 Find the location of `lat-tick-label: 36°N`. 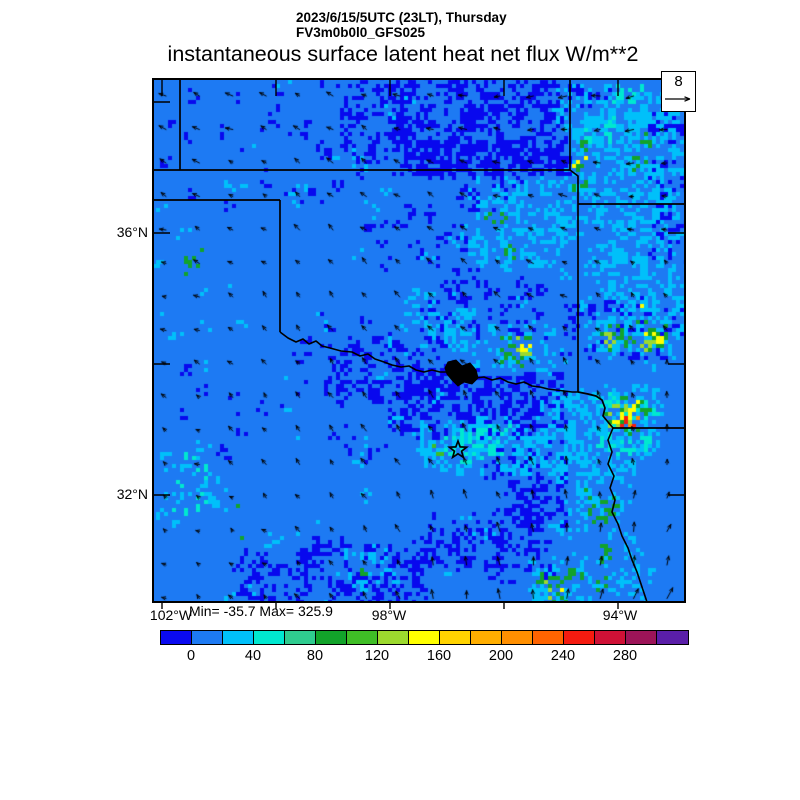

lat-tick-label: 36°N is located at coordinates (132, 232).